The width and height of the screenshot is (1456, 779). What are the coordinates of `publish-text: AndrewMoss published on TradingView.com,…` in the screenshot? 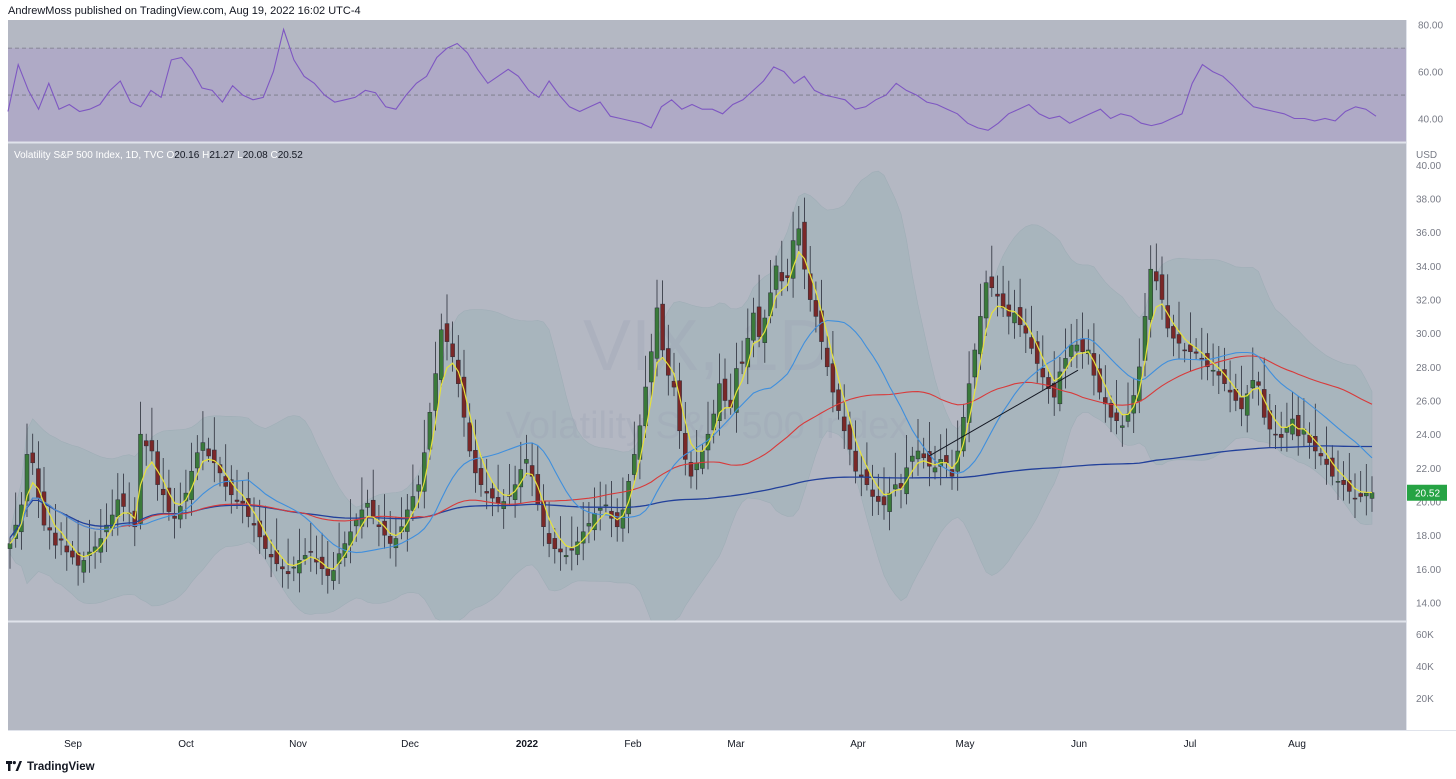 It's located at (184, 11).